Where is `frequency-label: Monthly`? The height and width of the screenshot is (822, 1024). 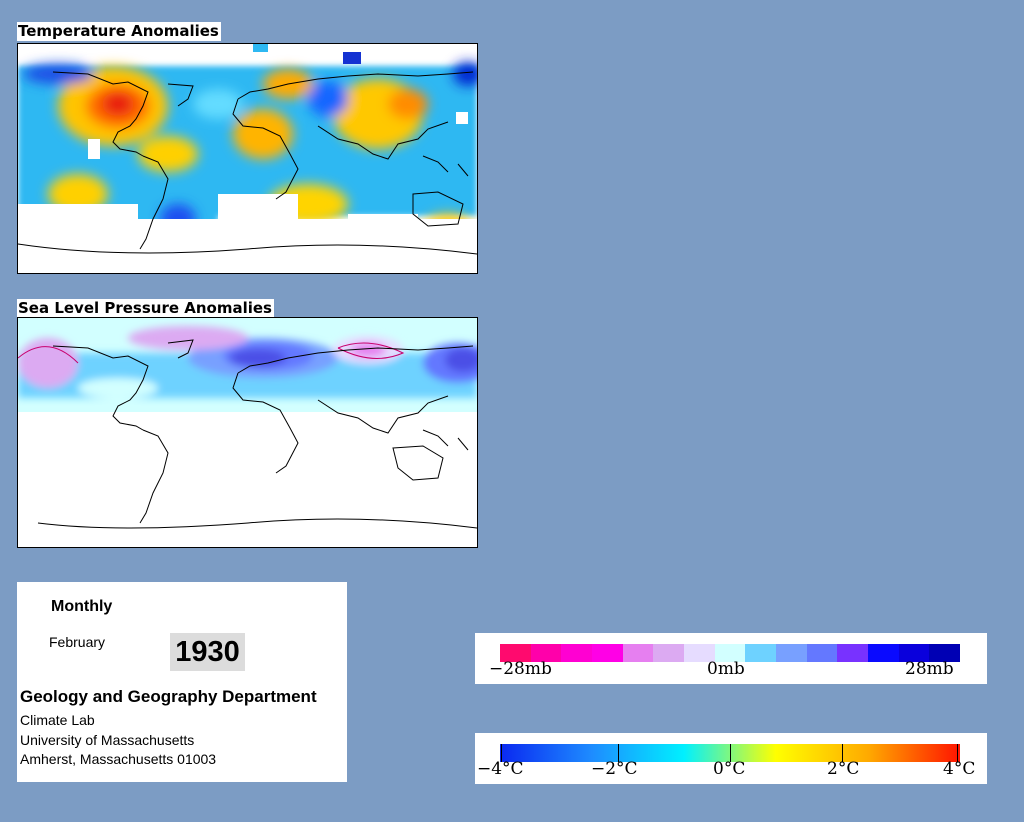
frequency-label: Monthly is located at coordinates (82, 606).